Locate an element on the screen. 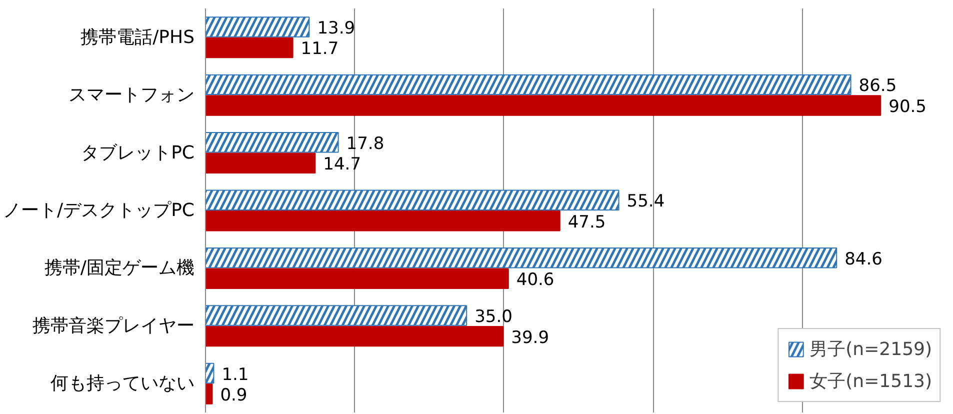 Image resolution: width=953 pixels, height=414 pixels. y-tick-label: スマートフォン is located at coordinates (131, 95).